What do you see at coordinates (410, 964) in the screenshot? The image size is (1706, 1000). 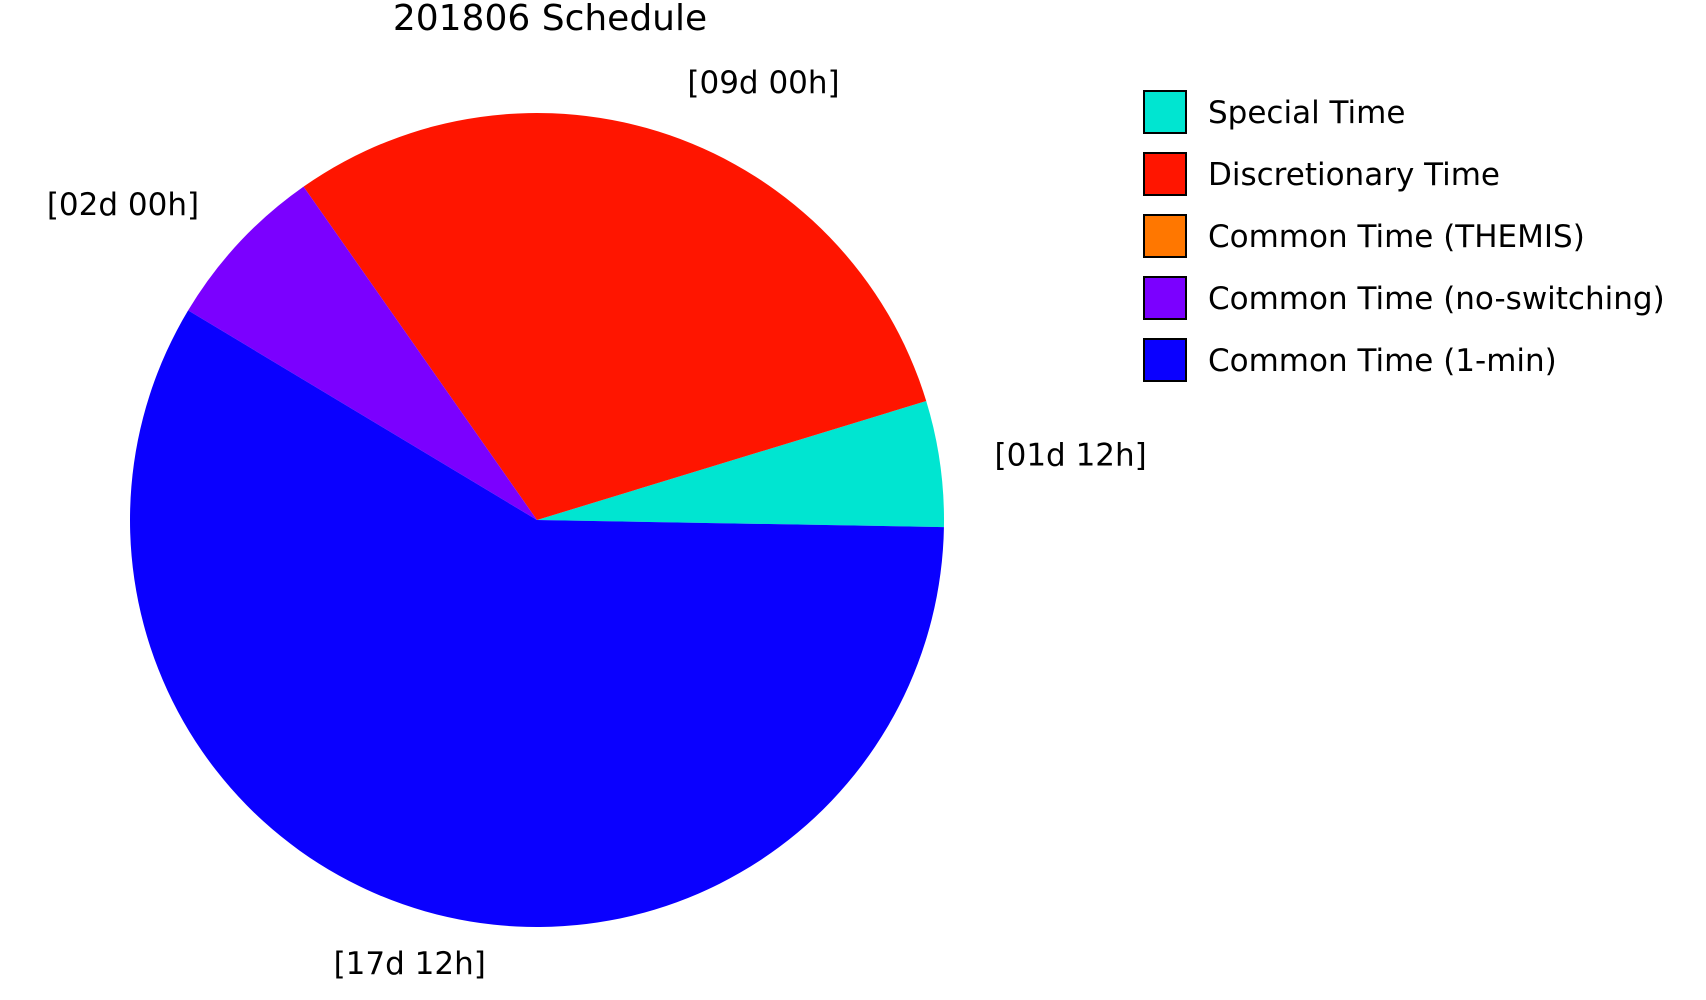 I see `slice-label: [17d 12h]` at bounding box center [410, 964].